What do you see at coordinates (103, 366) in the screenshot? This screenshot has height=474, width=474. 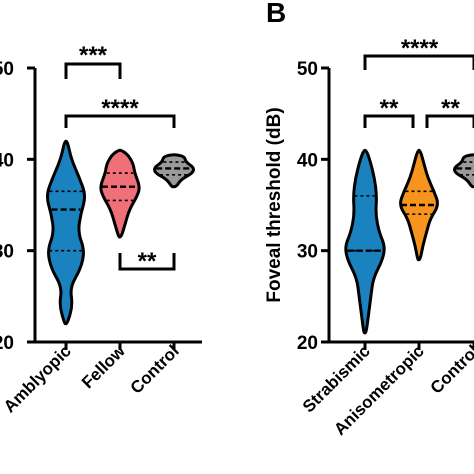 I see `x-tick-label: Fellow` at bounding box center [103, 366].